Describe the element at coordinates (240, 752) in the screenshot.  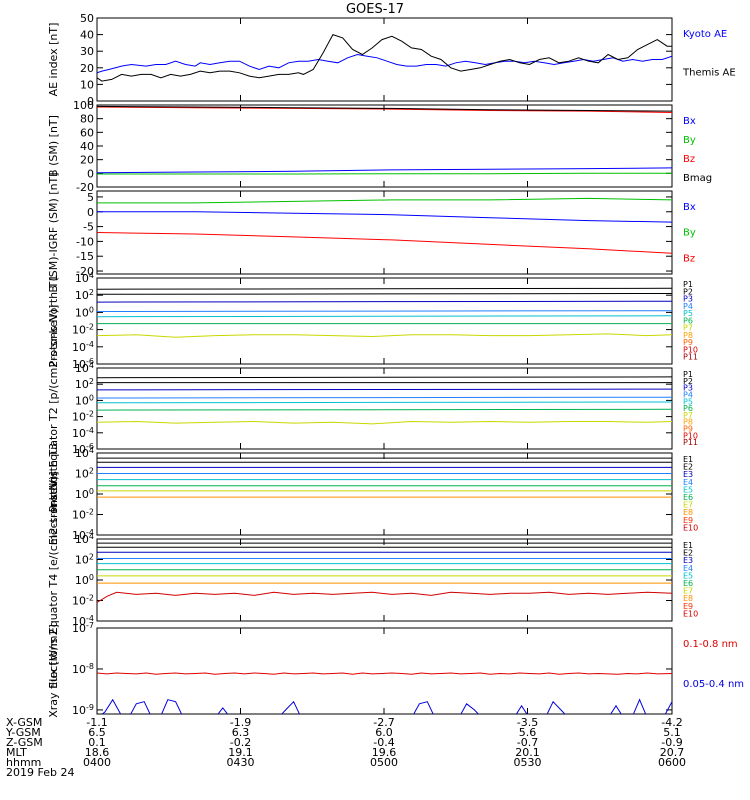
I see `x-row-value: 19.1` at that location.